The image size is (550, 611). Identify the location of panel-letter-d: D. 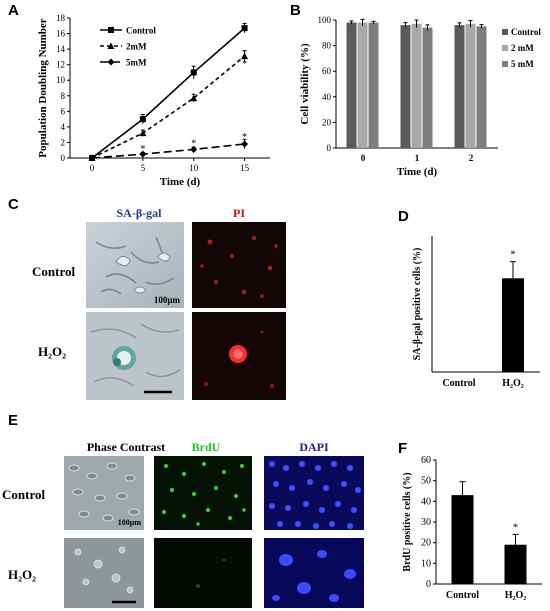
(403, 216).